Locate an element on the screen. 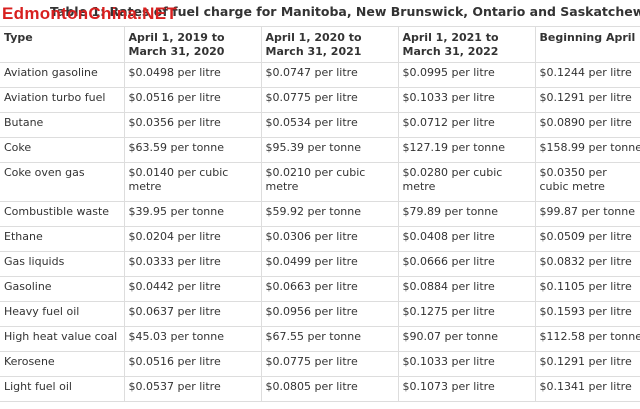  fuel-type-cell: High heat value coal is located at coordinates (62, 339).